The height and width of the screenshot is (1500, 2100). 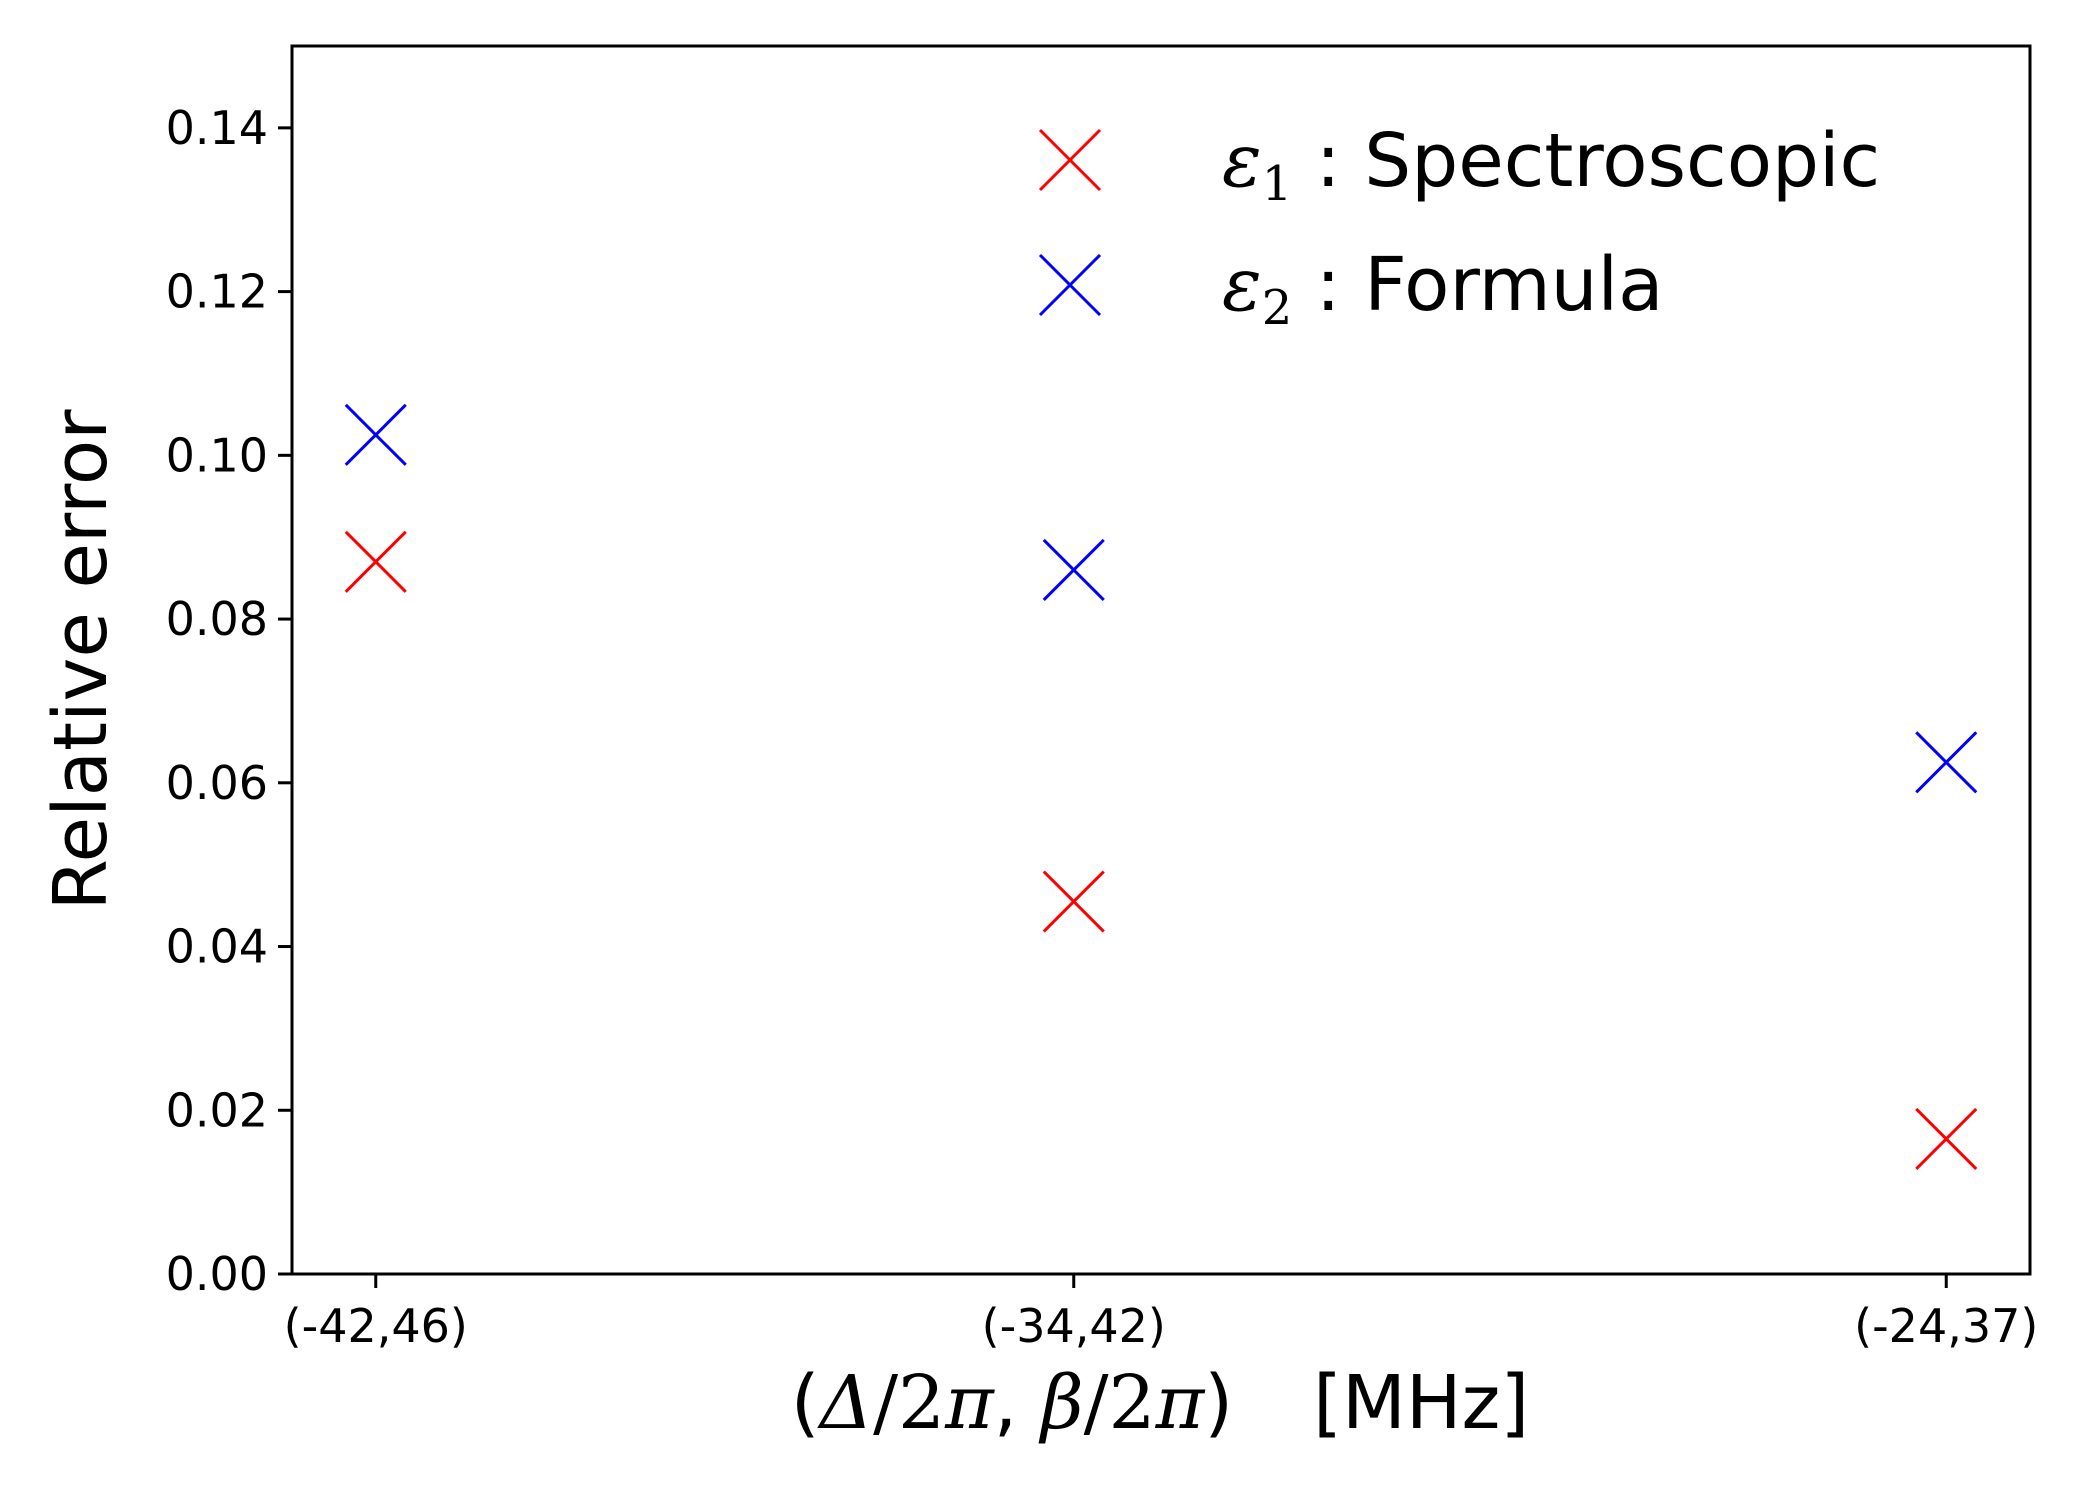 I want to click on y-tick-label: 0.06, so click(x=217, y=783).